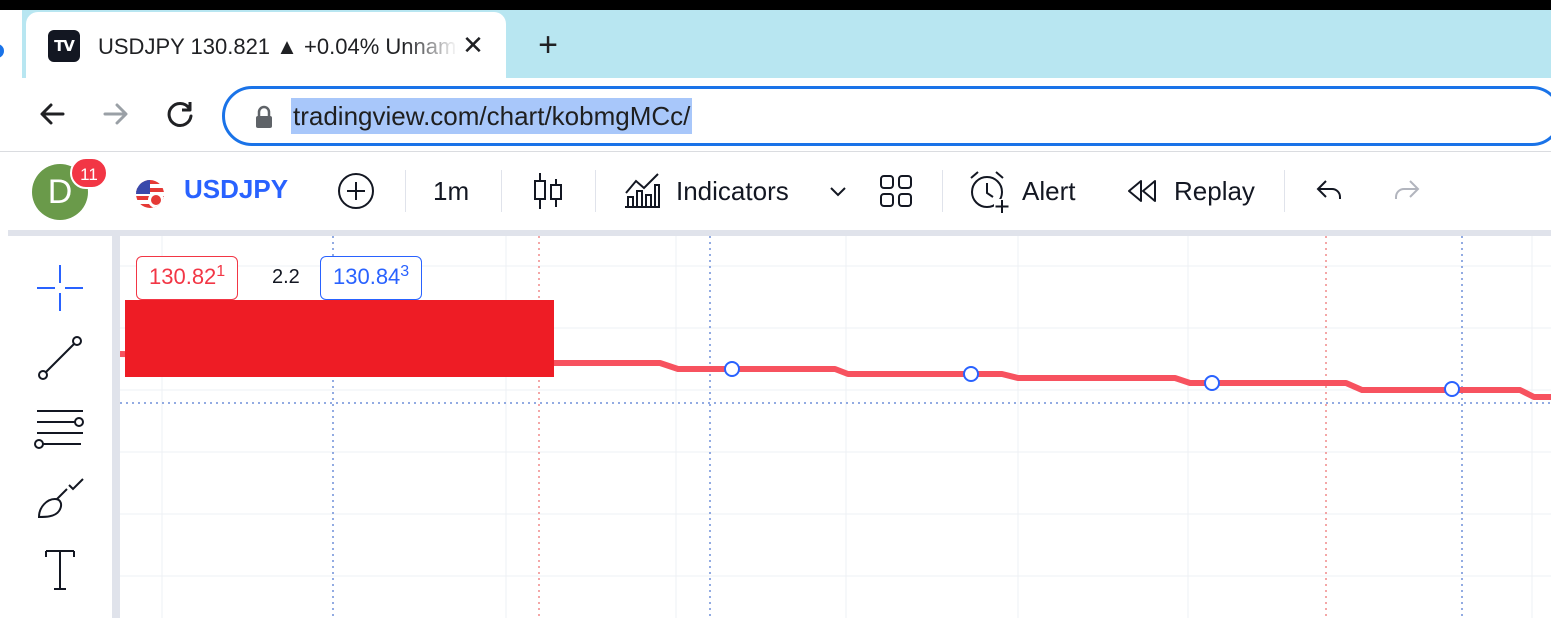 Image resolution: width=1551 pixels, height=618 pixels. What do you see at coordinates (4, 424) in the screenshot?
I see `left-gutter` at bounding box center [4, 424].